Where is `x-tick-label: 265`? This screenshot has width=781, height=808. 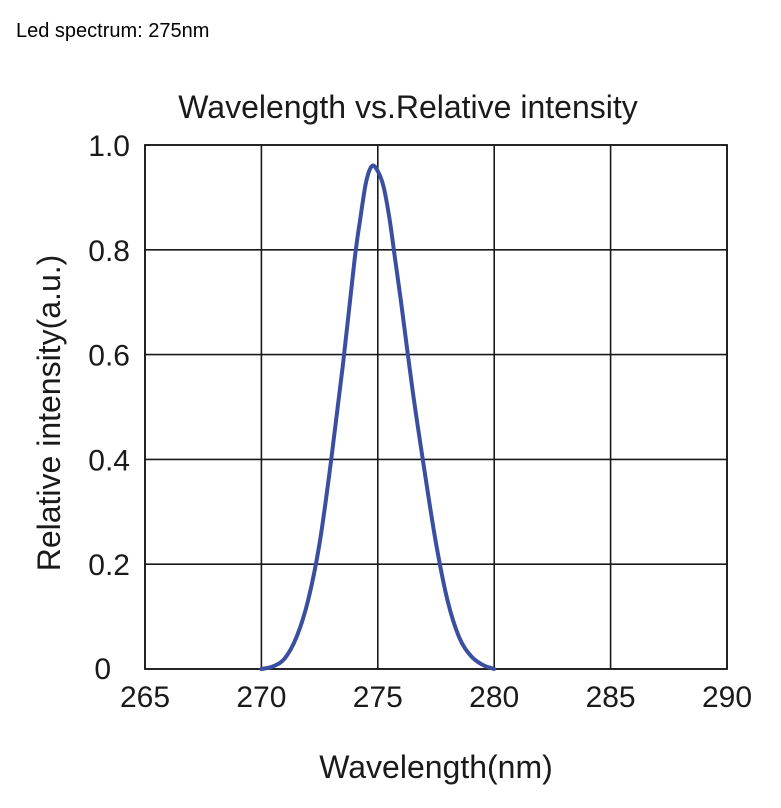
x-tick-label: 265 is located at coordinates (145, 697).